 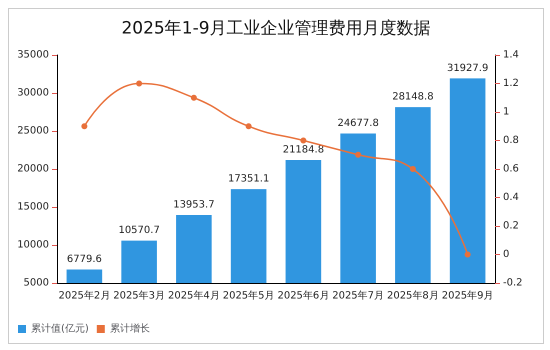 What do you see at coordinates (511, 140) in the screenshot?
I see `y2-tick-label: 0.8` at bounding box center [511, 140].